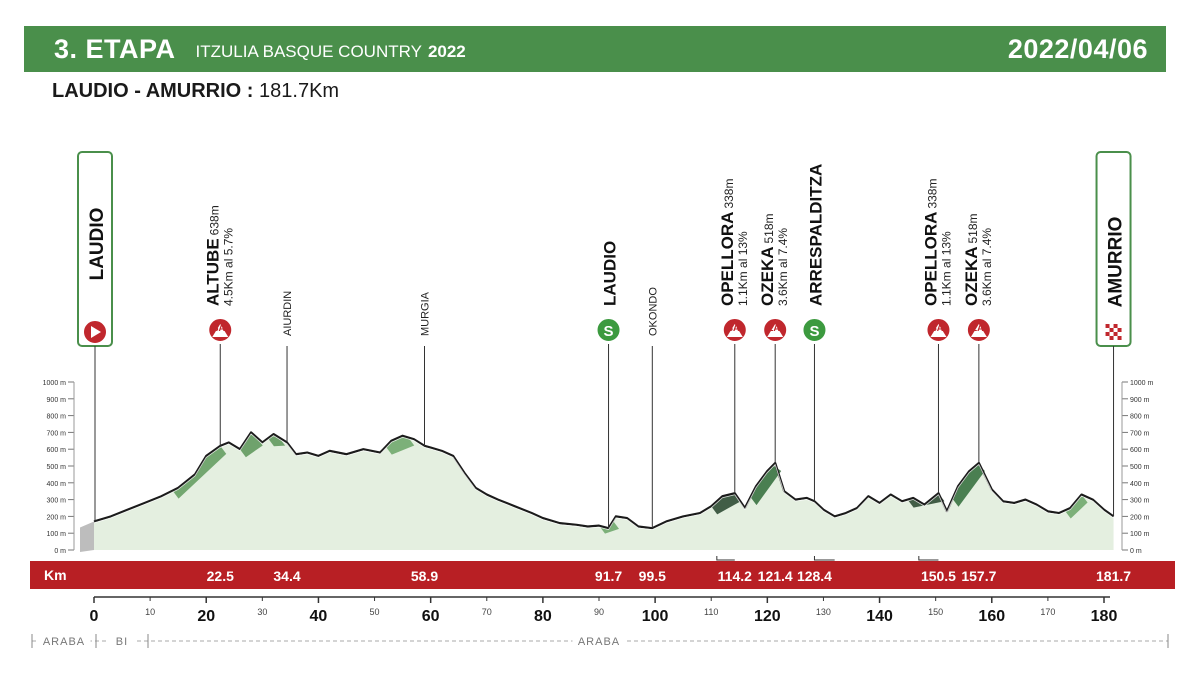 The image size is (1200, 674). What do you see at coordinates (978, 576) in the screenshot?
I see `km-bar-value: 157.7` at bounding box center [978, 576].